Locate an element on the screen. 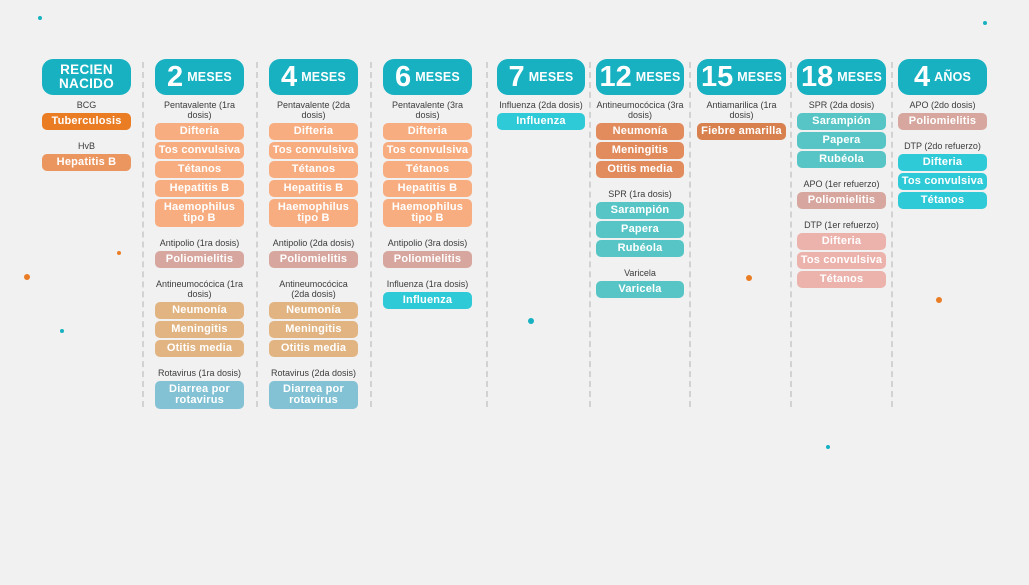  vaccine-group: APO (1er refuerzo) Poliomielitis is located at coordinates (841, 195).